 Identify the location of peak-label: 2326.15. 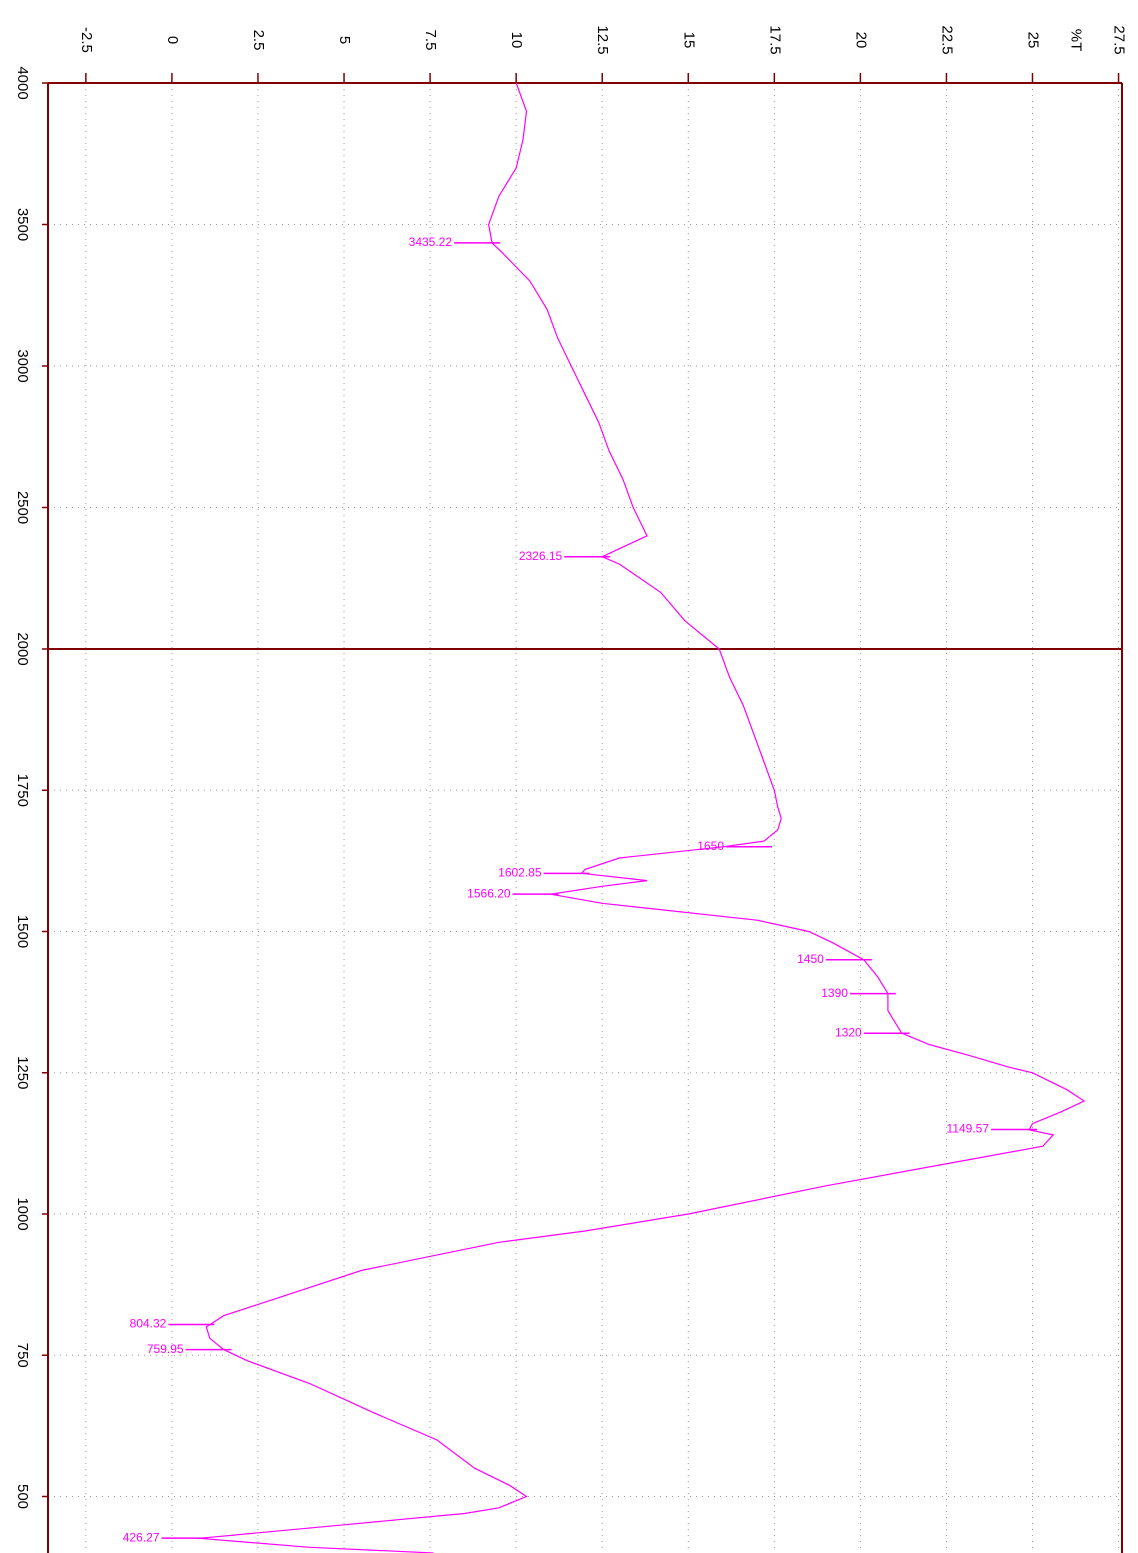
(541, 556).